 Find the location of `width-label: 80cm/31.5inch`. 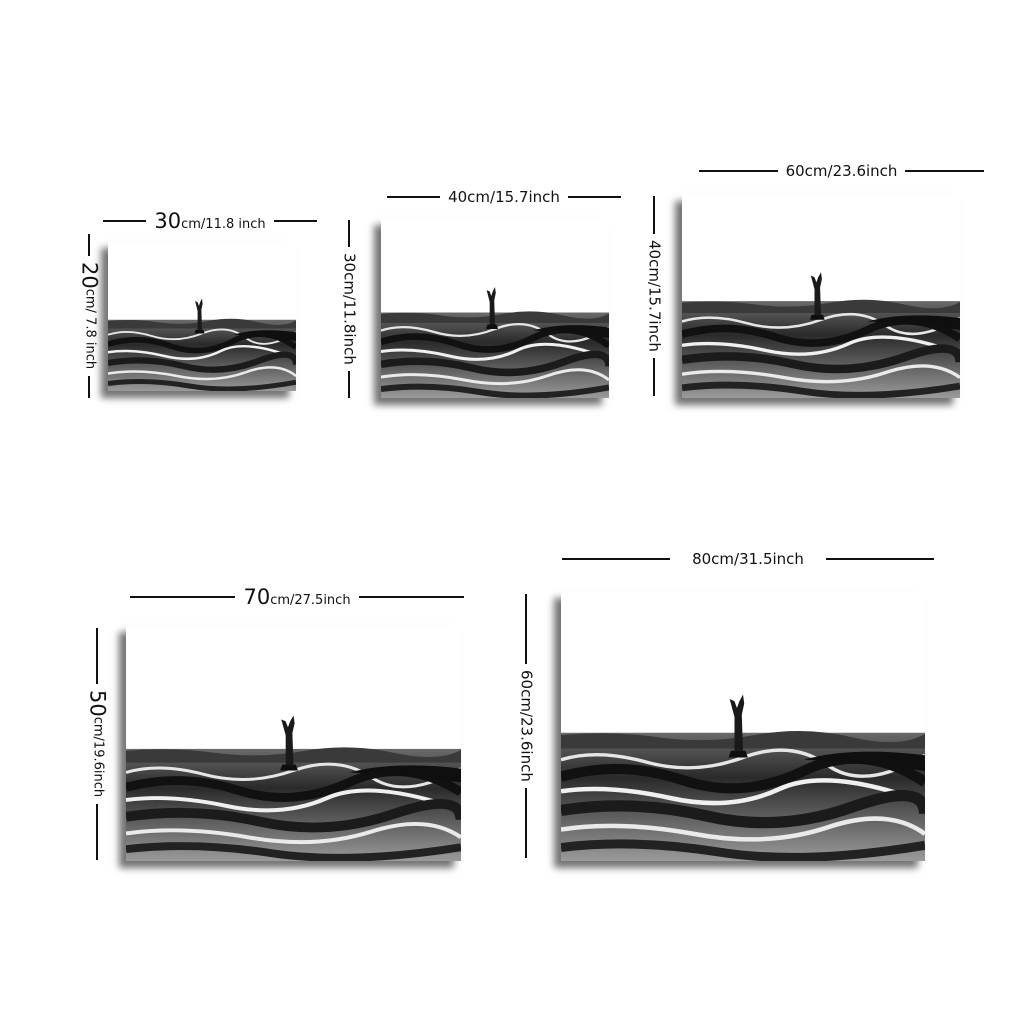

width-label: 80cm/31.5inch is located at coordinates (748, 558).